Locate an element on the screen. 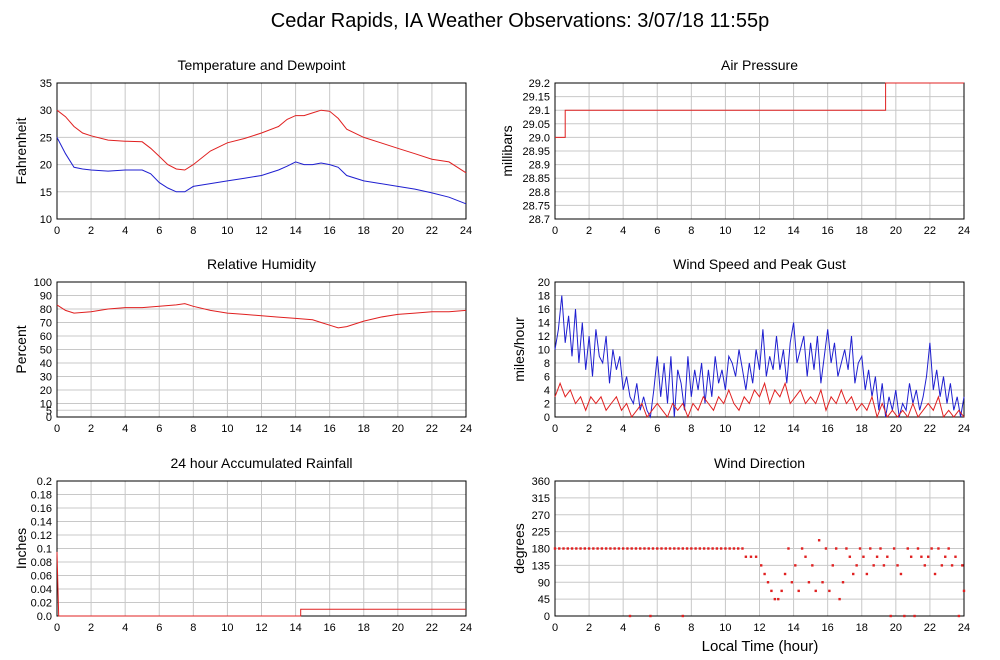 The image size is (1000, 660). humidity-x-tick-label: 0 is located at coordinates (57, 429).